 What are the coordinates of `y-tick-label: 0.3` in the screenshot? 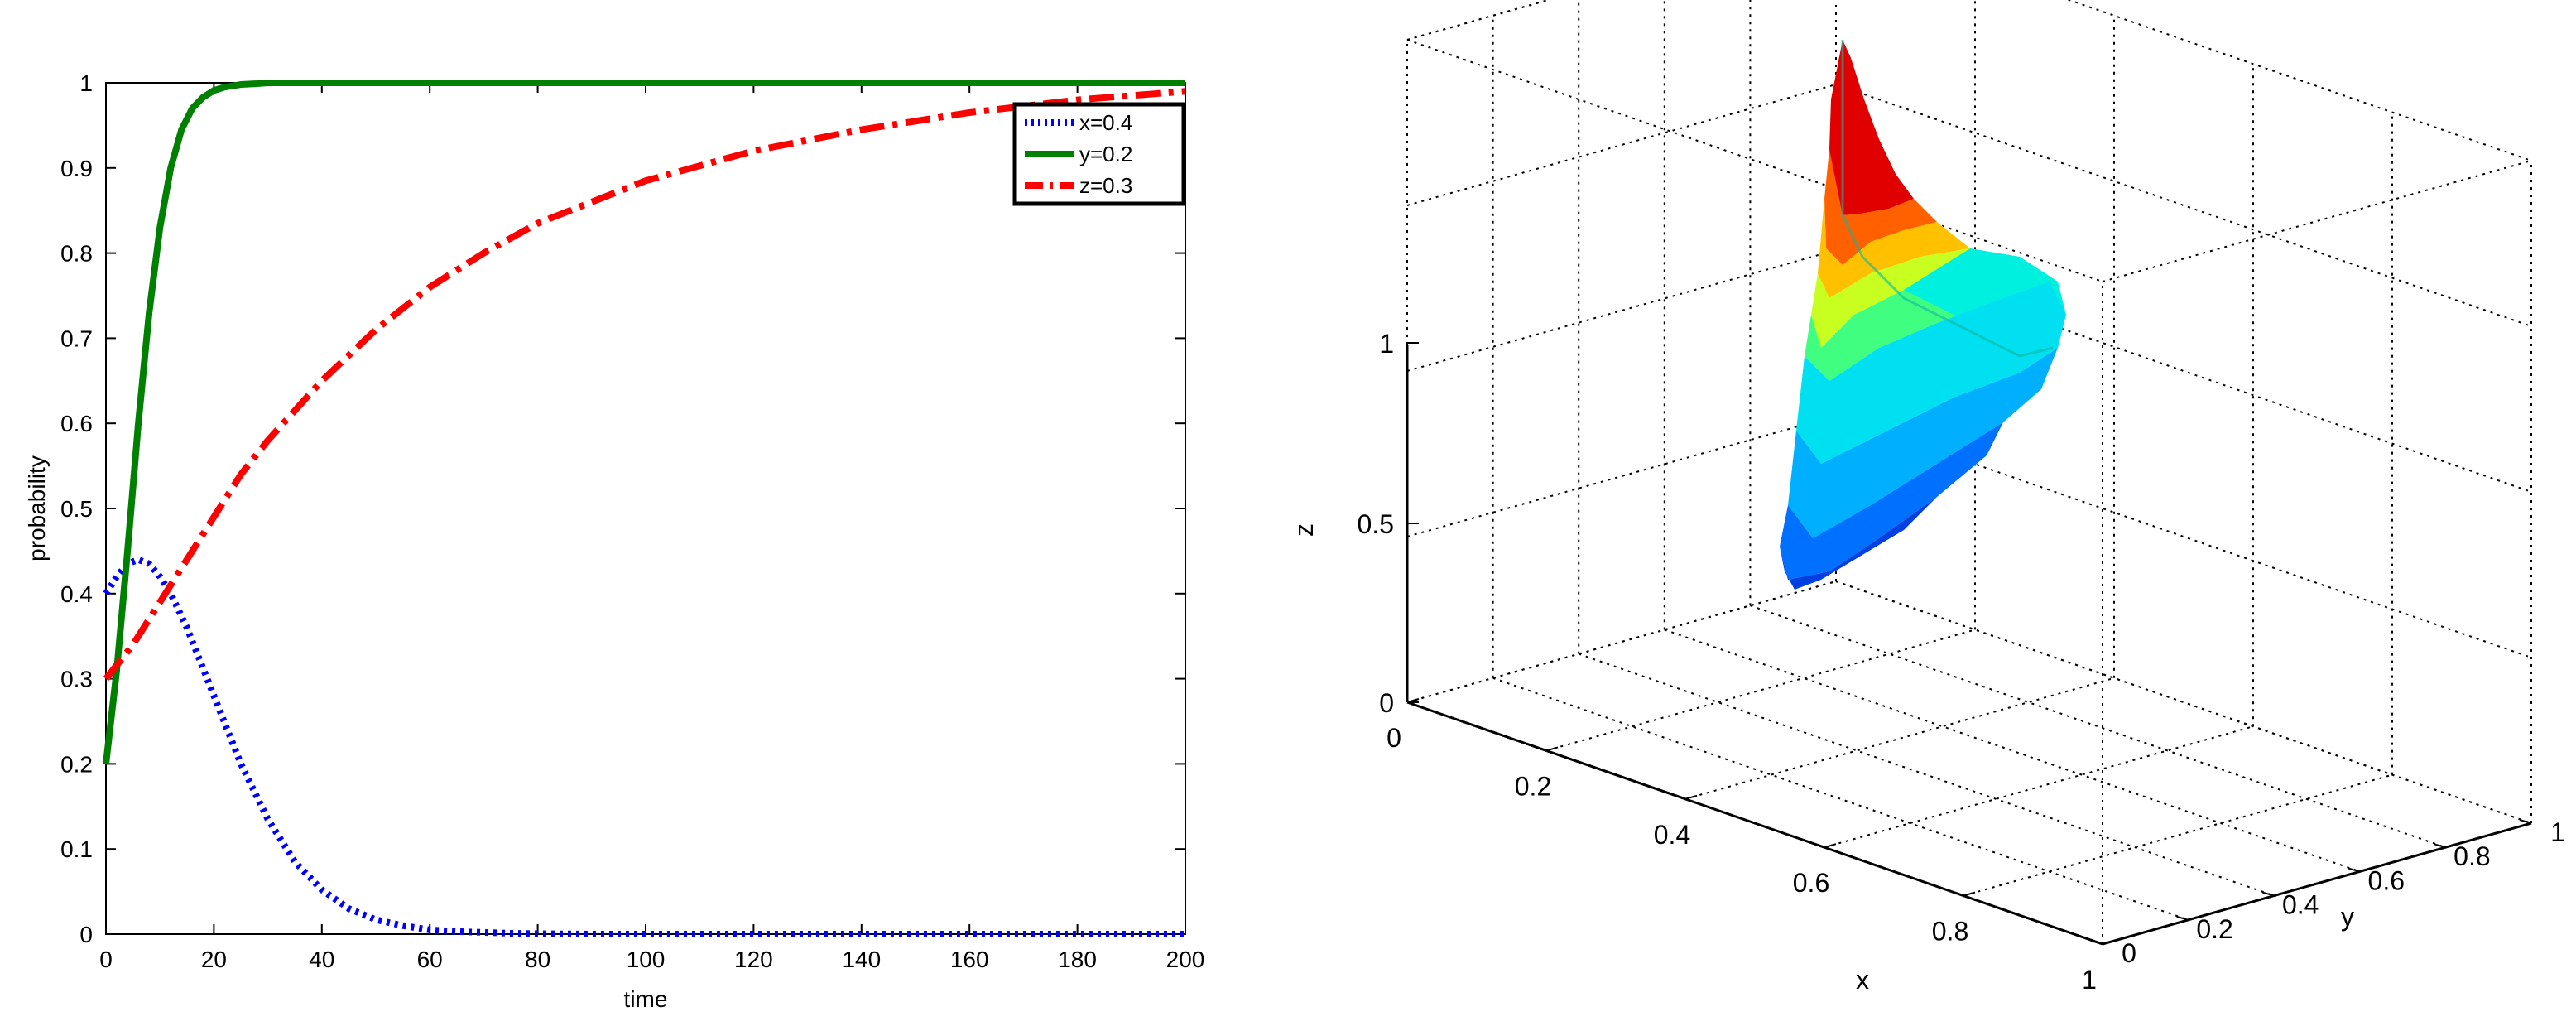 It's located at (76, 680).